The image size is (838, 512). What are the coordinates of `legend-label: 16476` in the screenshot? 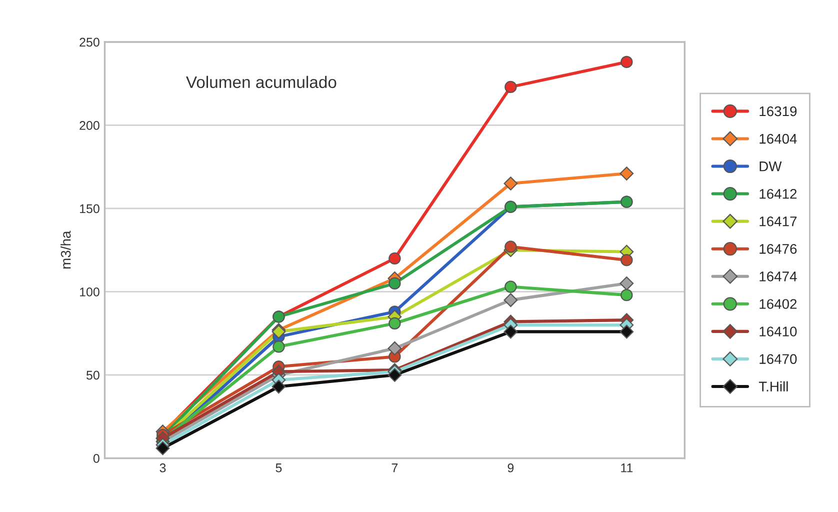 It's located at (778, 249).